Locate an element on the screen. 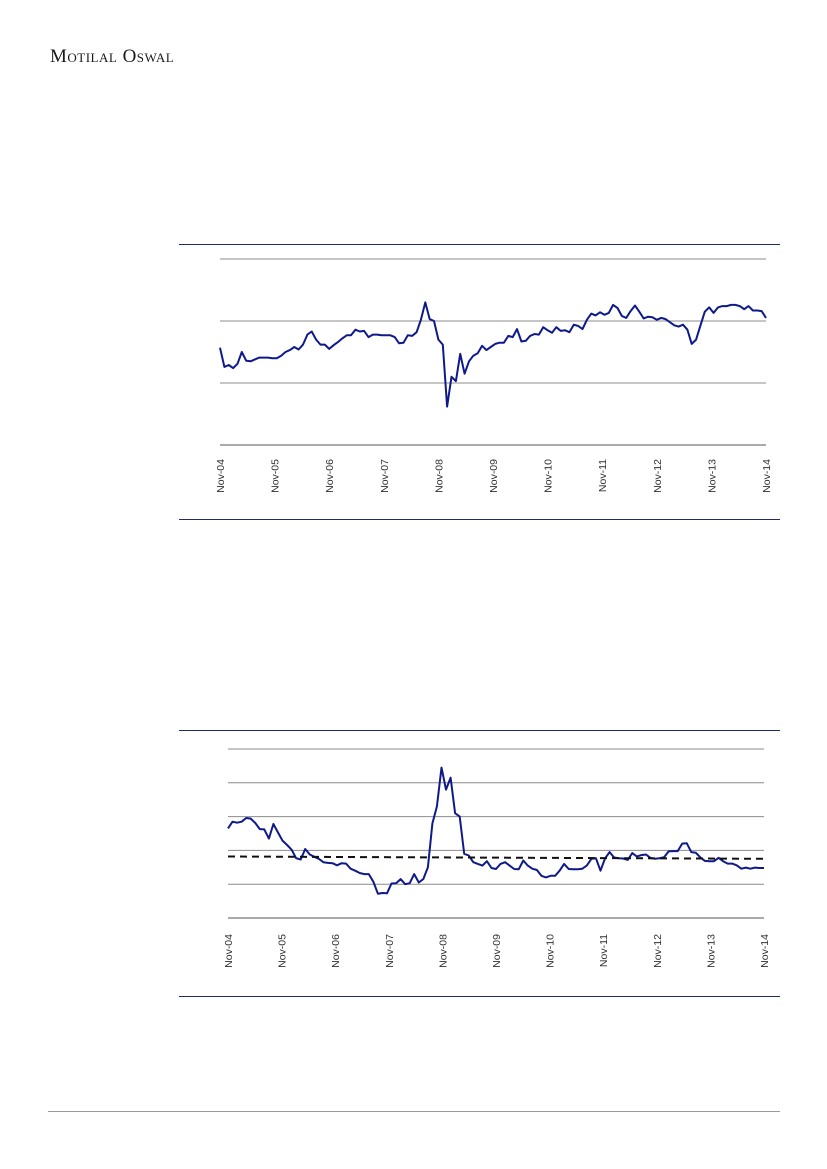 The image size is (827, 1169). chart-1-x-tick-label: Nov-08 is located at coordinates (439, 476).